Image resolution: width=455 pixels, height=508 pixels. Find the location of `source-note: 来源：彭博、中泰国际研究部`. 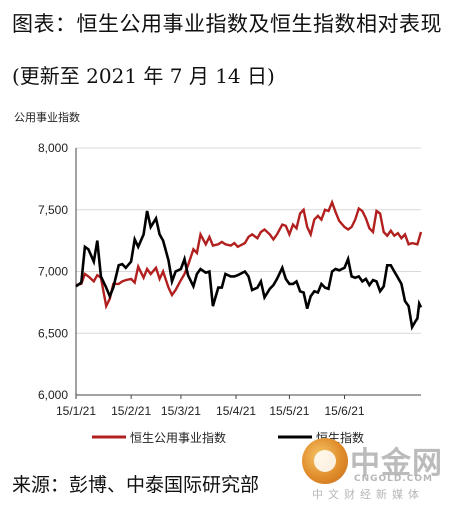

source-note: 来源：彭博、中泰国际研究部 is located at coordinates (136, 485).